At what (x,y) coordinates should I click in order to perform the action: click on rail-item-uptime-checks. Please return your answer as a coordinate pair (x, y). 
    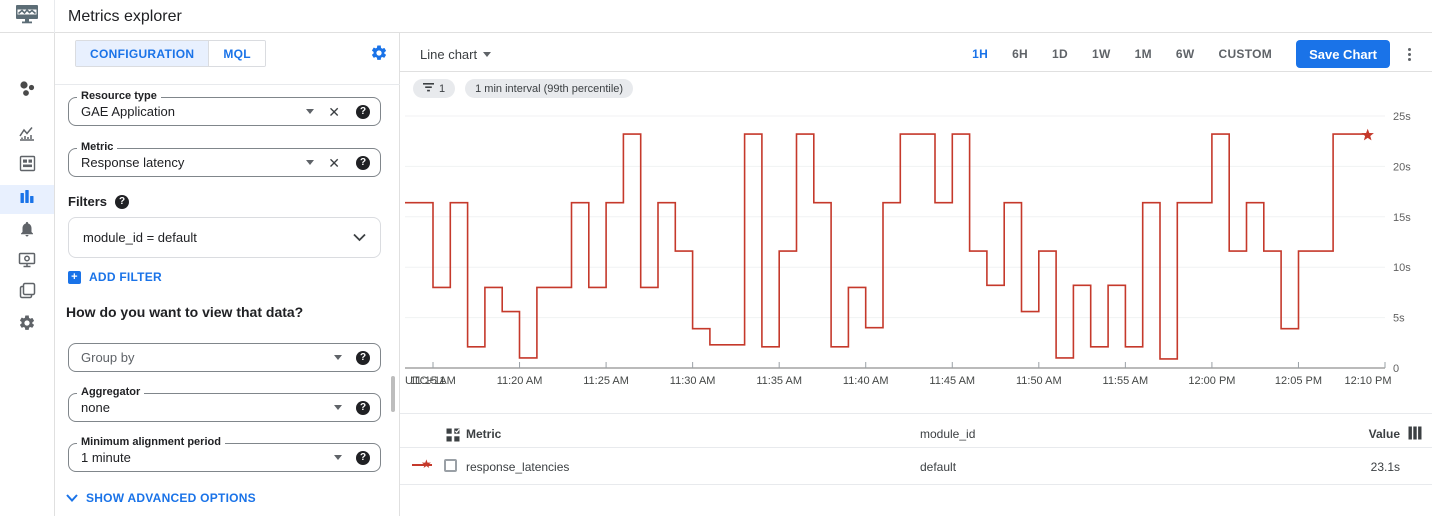
    Looking at the image, I should click on (27, 262).